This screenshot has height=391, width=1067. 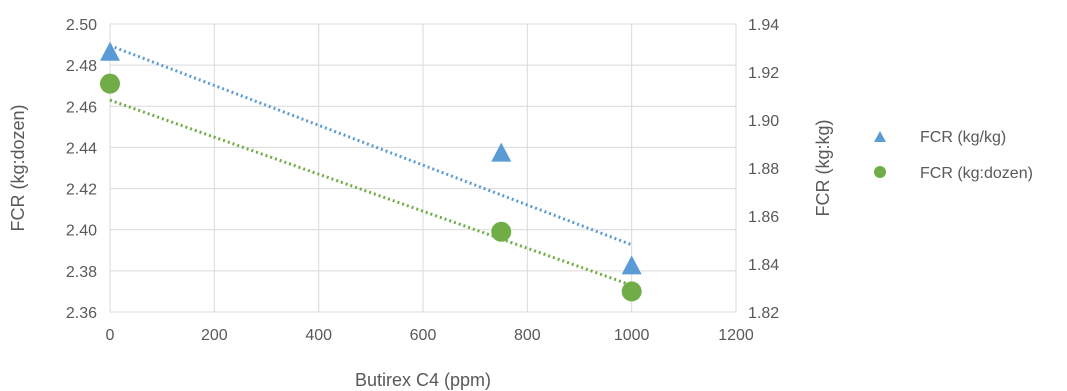 I want to click on legend-triangle-marker, so click(x=880, y=136).